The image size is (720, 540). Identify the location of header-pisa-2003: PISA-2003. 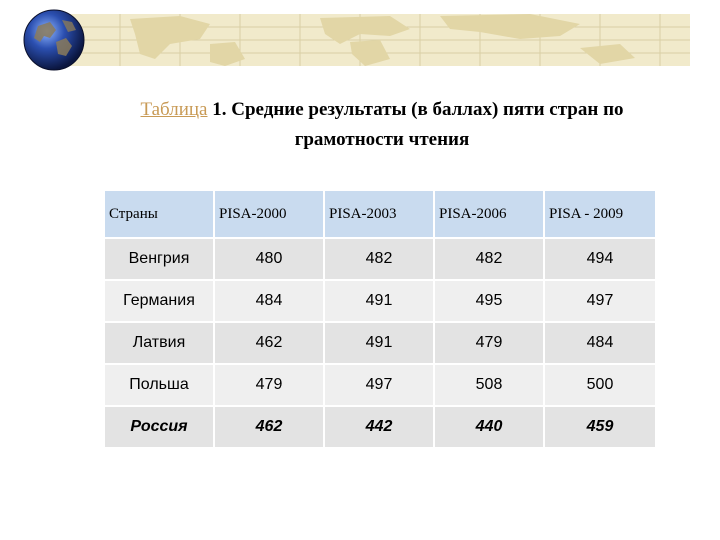
(380, 214).